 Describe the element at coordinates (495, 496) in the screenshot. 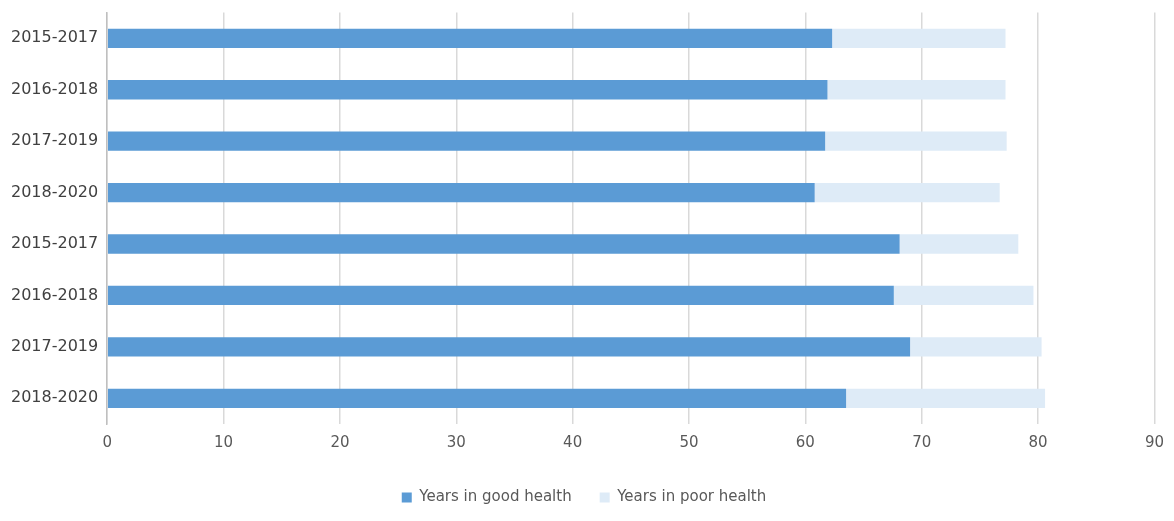

I see `legend-label: Years in good health` at that location.